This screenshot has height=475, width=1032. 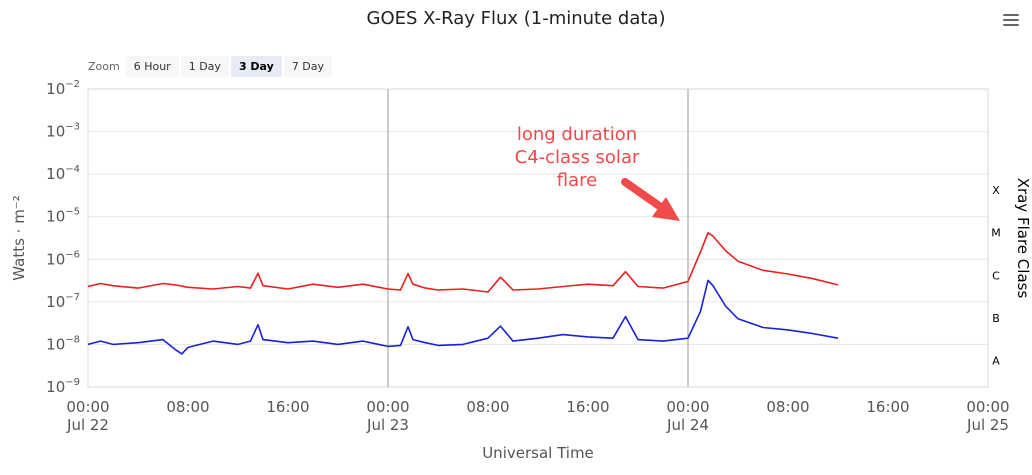 What do you see at coordinates (687, 425) in the screenshot?
I see `x-tick-date-label: Jul 24` at bounding box center [687, 425].